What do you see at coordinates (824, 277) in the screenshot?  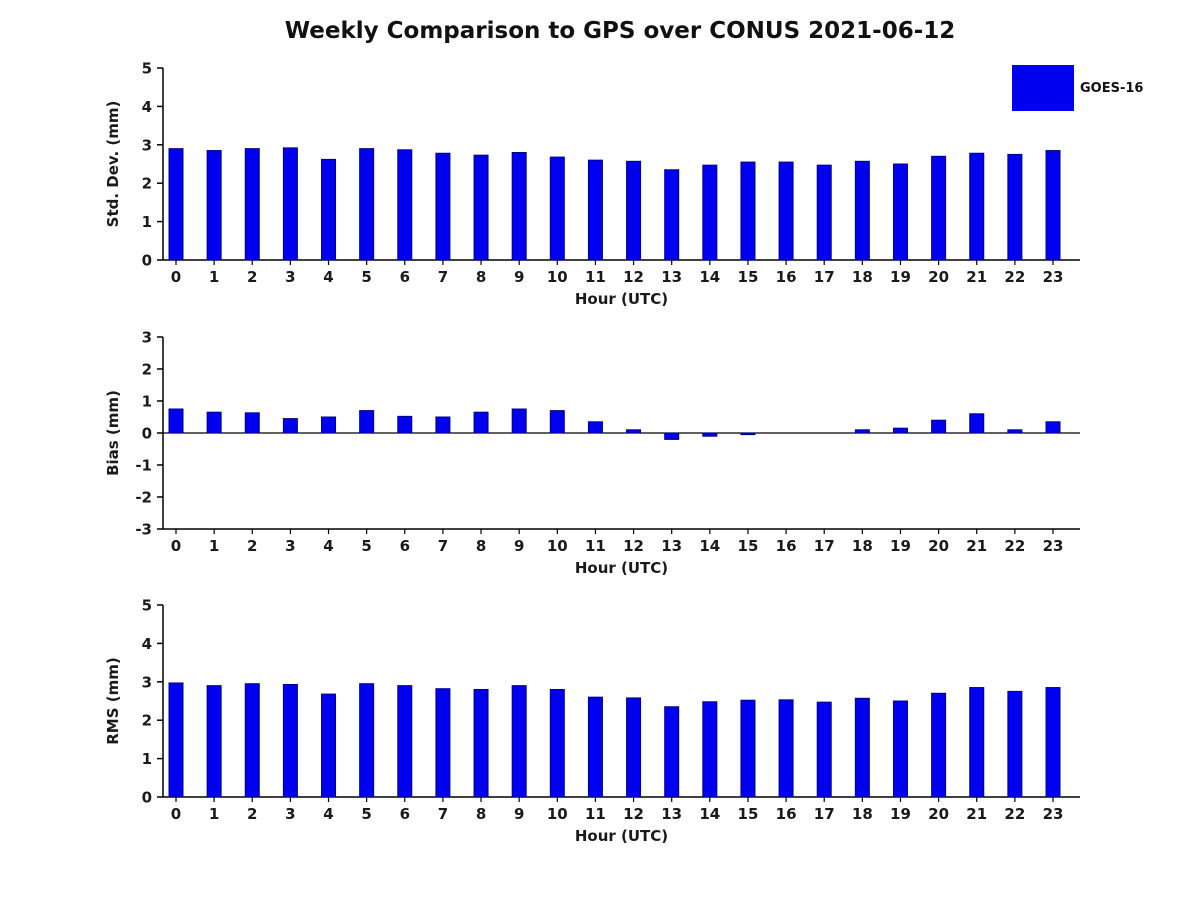 I see `x-tick-label: 17` at bounding box center [824, 277].